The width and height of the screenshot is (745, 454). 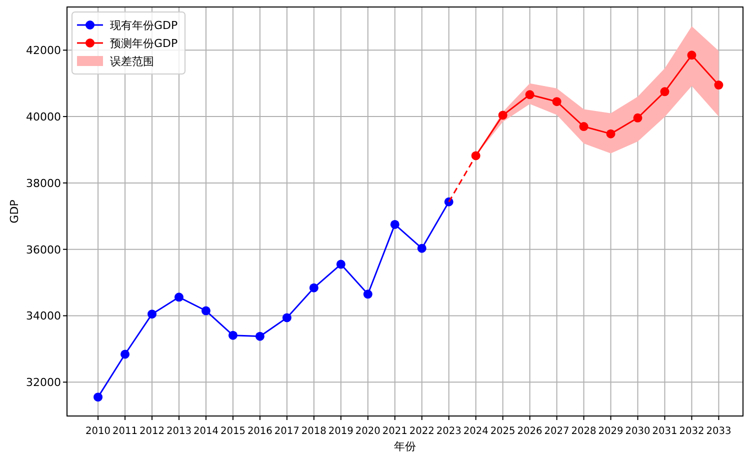 What do you see at coordinates (584, 431) in the screenshot?
I see `x-tick-label: 2028` at bounding box center [584, 431].